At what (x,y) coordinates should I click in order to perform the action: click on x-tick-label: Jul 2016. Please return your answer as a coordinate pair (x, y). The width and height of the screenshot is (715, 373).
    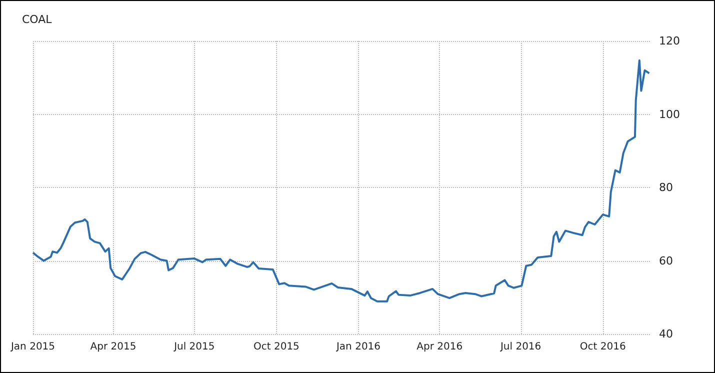
    Looking at the image, I should click on (520, 347).